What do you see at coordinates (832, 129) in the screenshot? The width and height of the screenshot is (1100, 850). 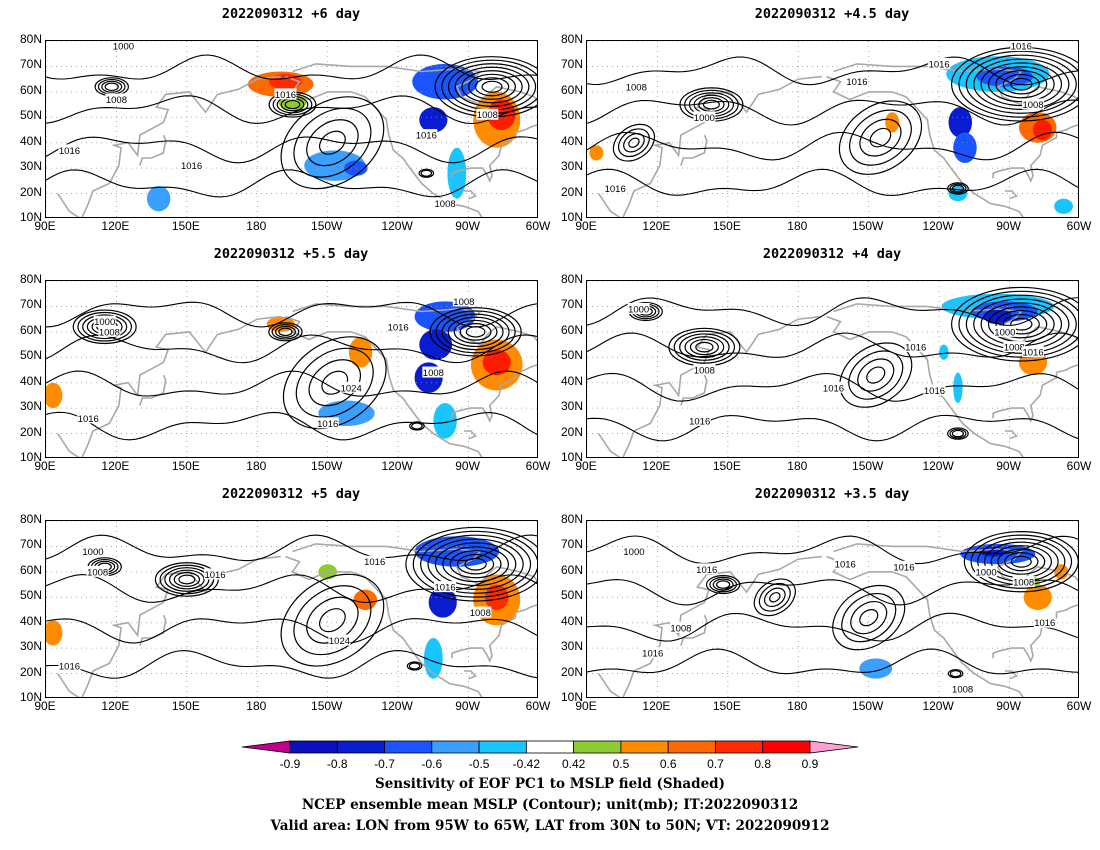 I see `map-svg-2: 1016 1016 1008 1016 1000 1008 1016` at bounding box center [832, 129].